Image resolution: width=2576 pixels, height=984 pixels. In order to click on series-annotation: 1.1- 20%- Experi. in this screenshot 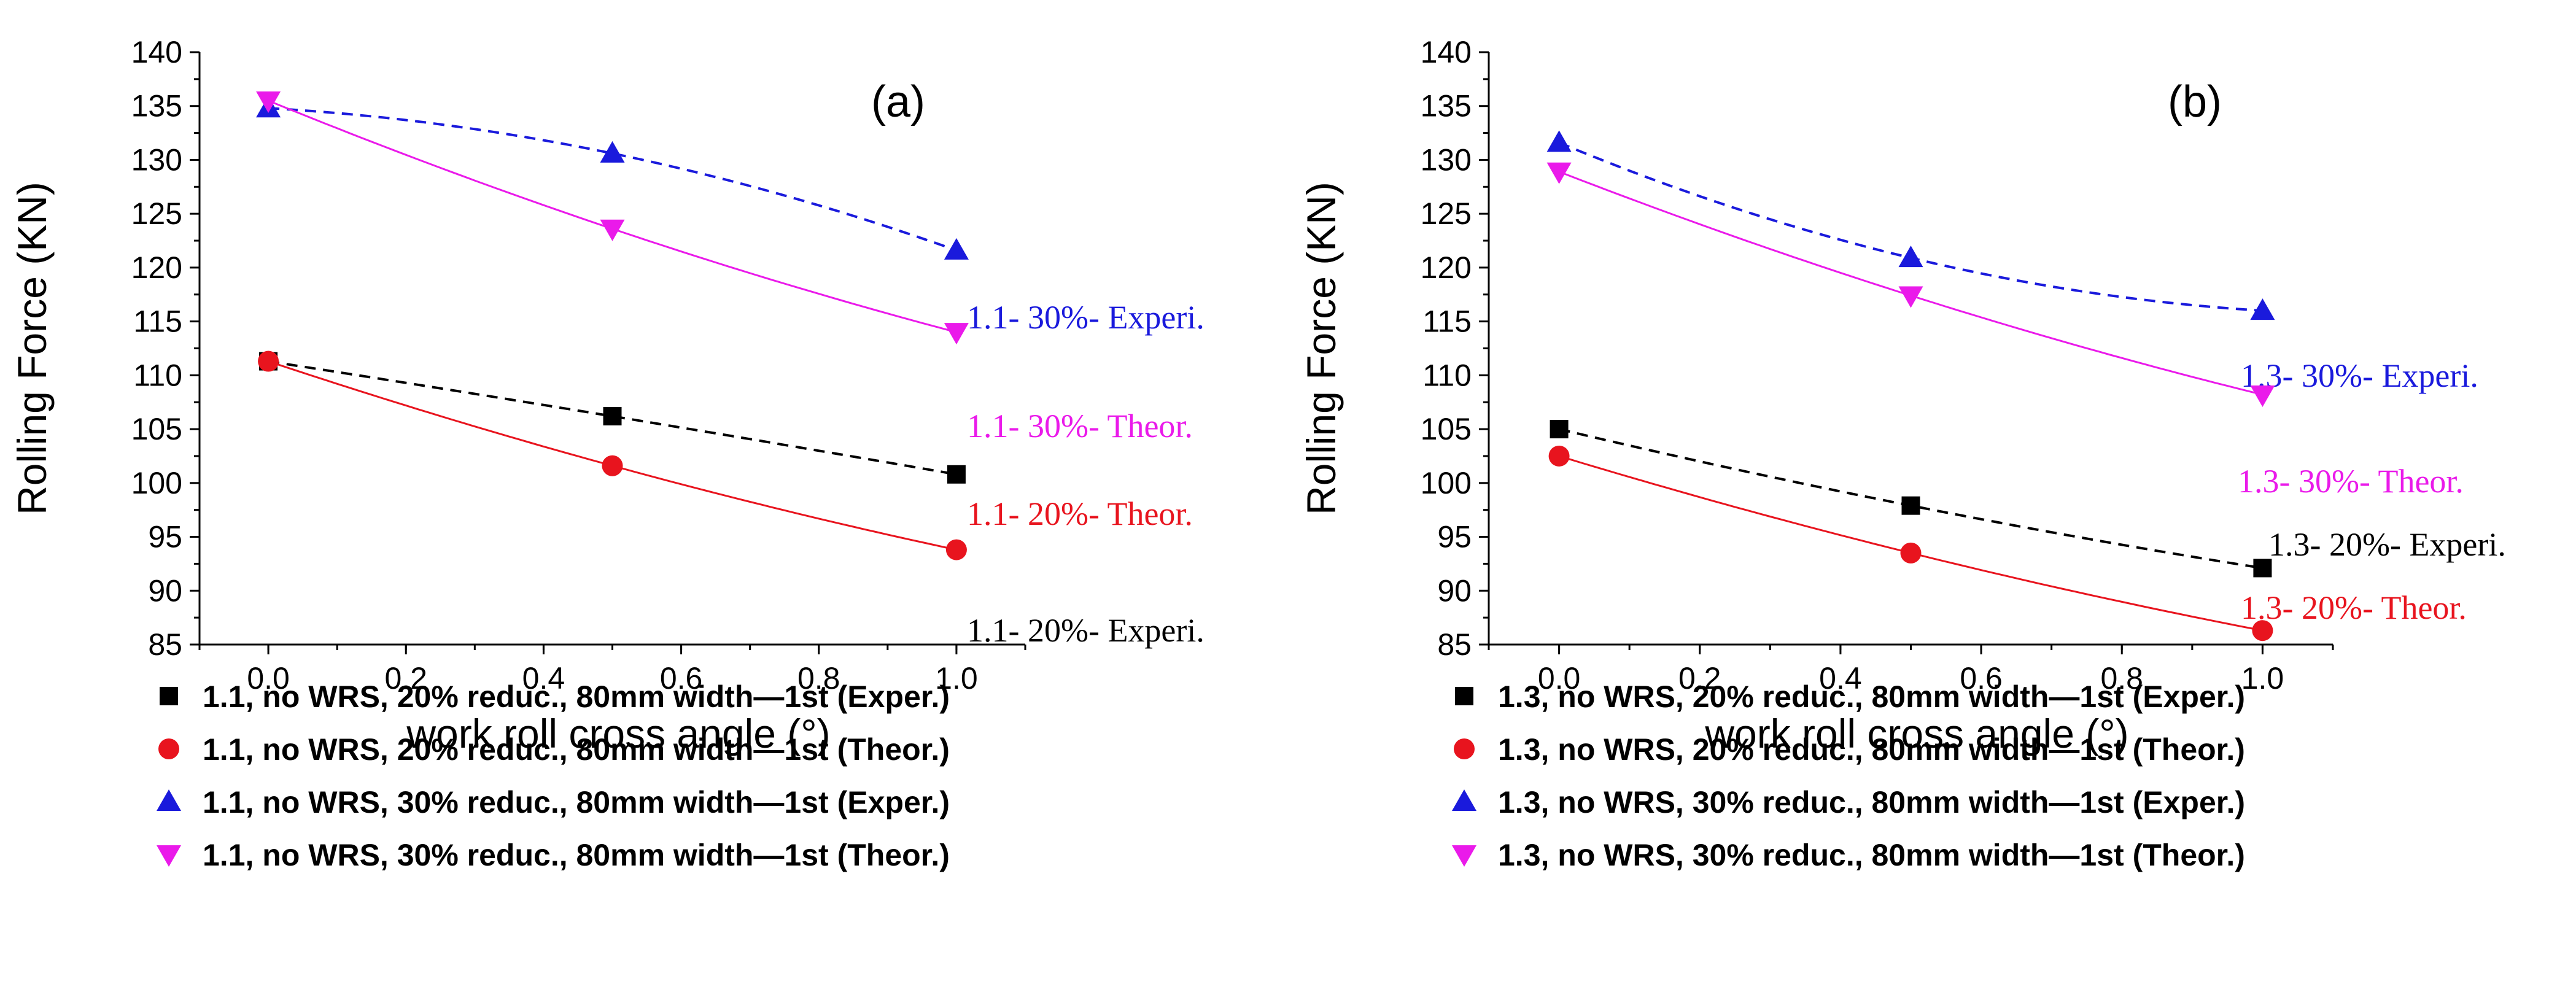, I will do `click(1086, 630)`.